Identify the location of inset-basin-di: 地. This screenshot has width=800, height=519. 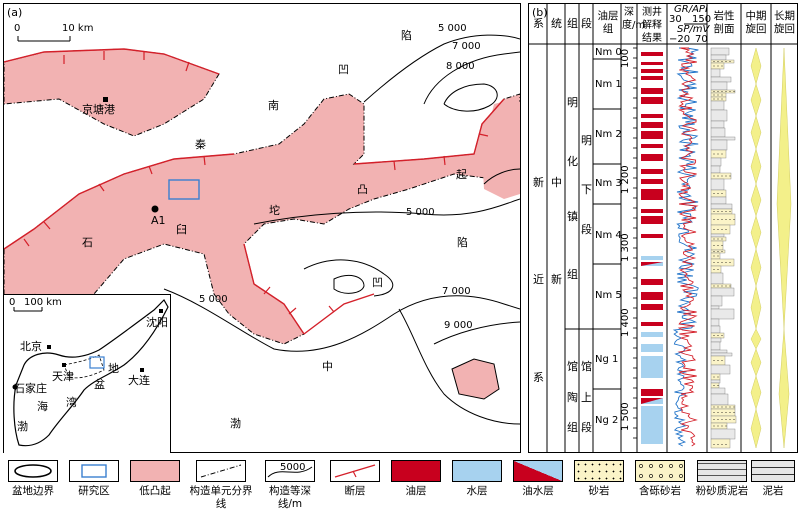
(113, 368).